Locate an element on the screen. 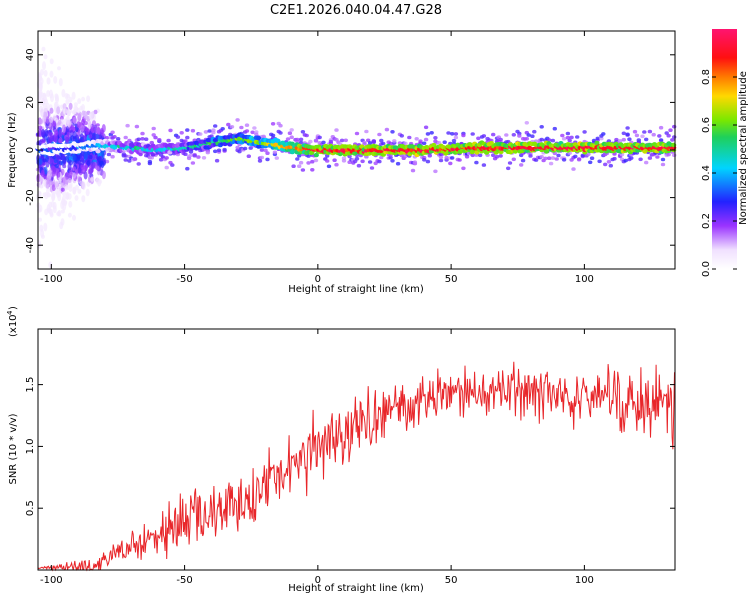 The height and width of the screenshot is (600, 750). spectrogram-ridge-point is located at coordinates (501, 152).